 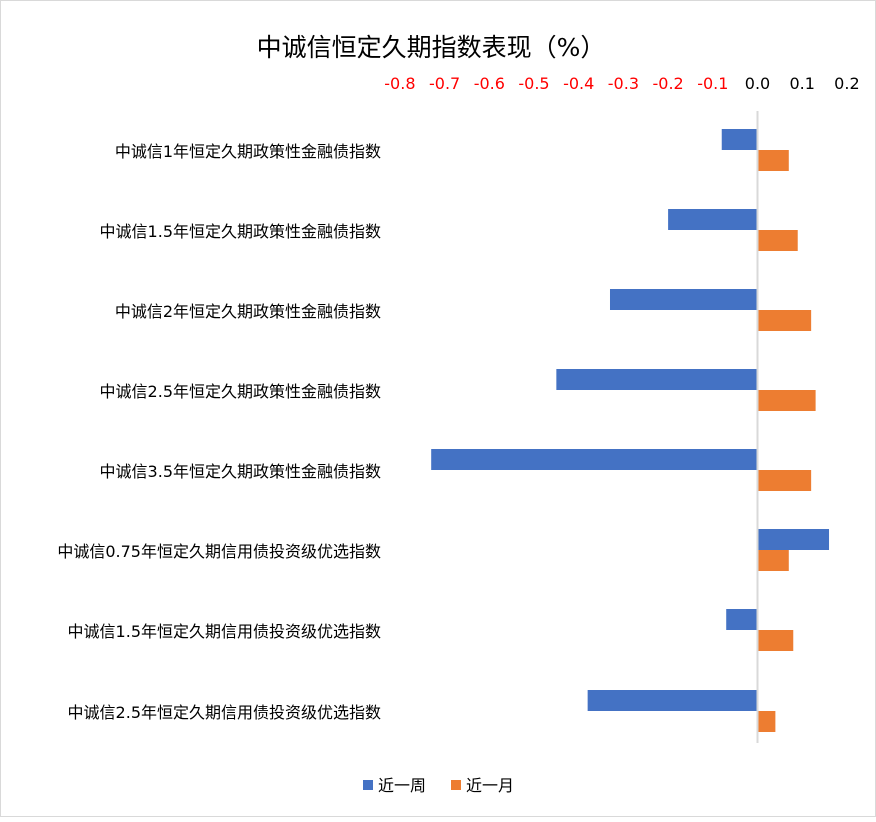 What do you see at coordinates (801, 83) in the screenshot?
I see `x-tick-label: 0.1` at bounding box center [801, 83].